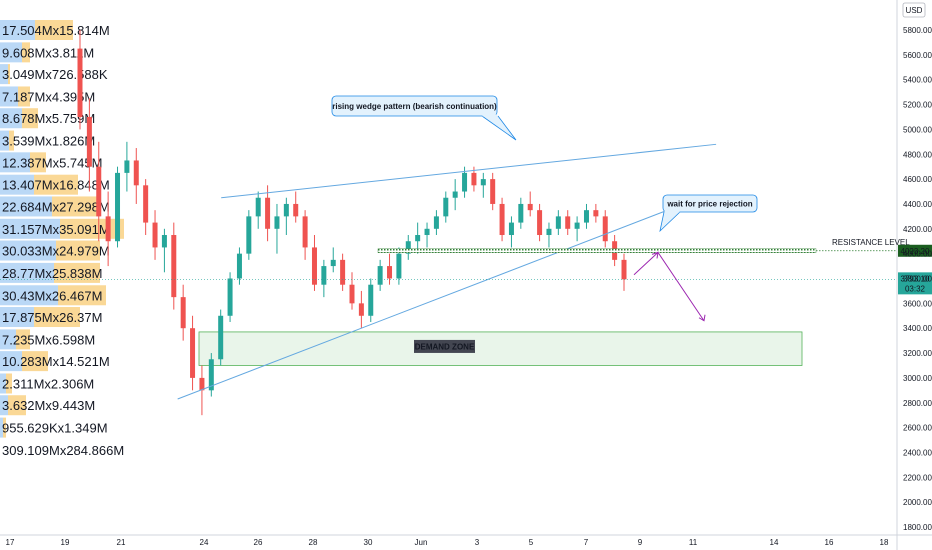 This screenshot has width=932, height=550. I want to click on last-price-label: 3793.10, so click(915, 278).